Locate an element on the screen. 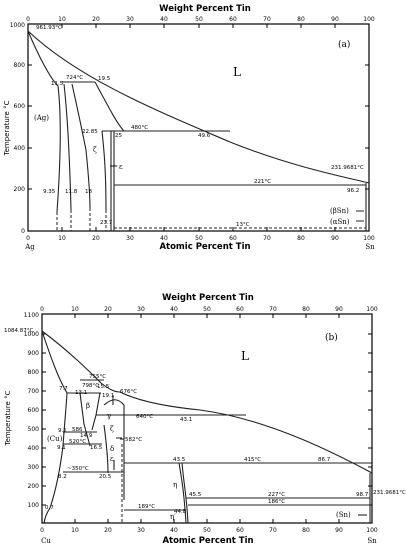 The height and width of the screenshot is (550, 406). panel-a-ag-solvus is located at coordinates (44, 121).